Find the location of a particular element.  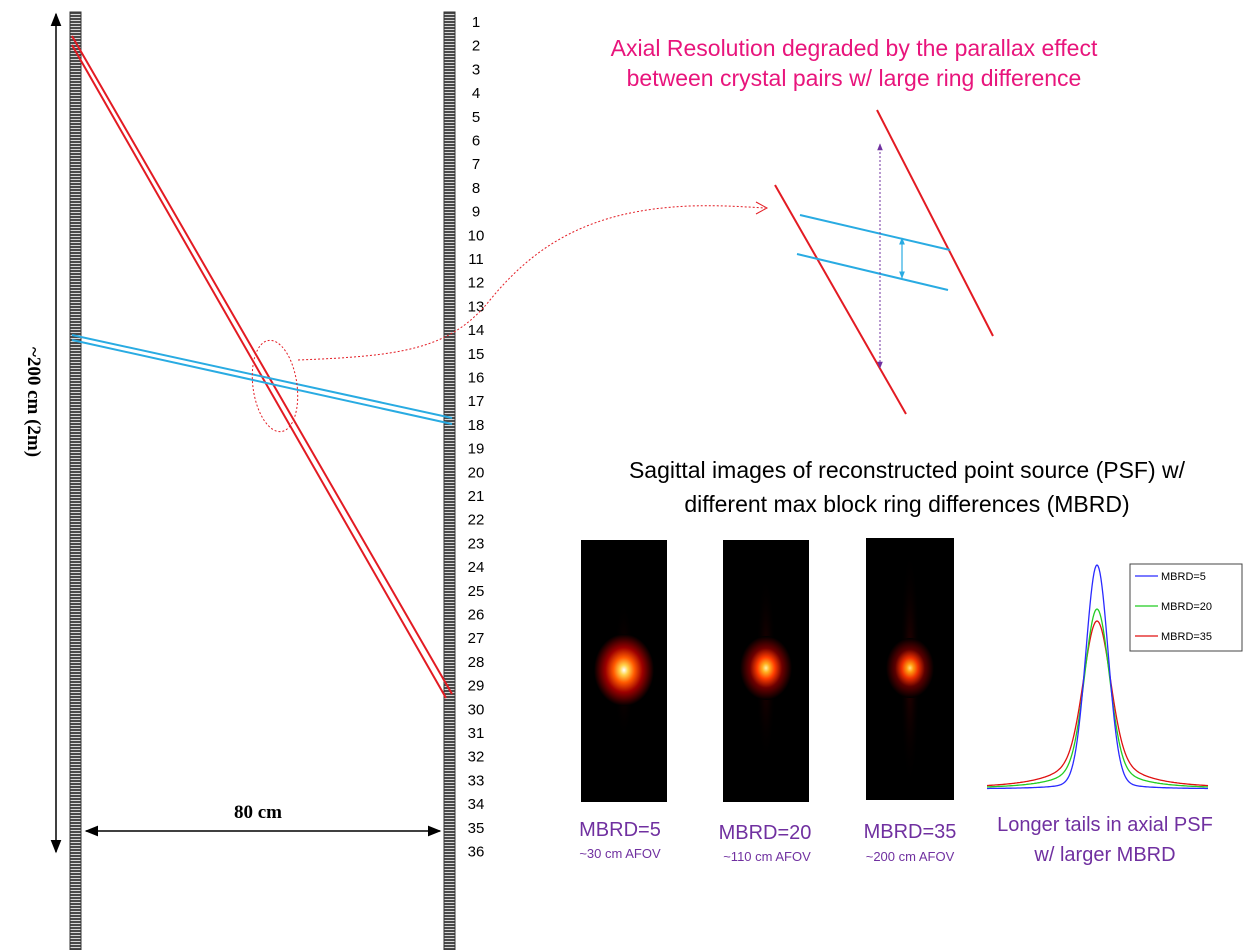

ring-number: 26 is located at coordinates (476, 615).